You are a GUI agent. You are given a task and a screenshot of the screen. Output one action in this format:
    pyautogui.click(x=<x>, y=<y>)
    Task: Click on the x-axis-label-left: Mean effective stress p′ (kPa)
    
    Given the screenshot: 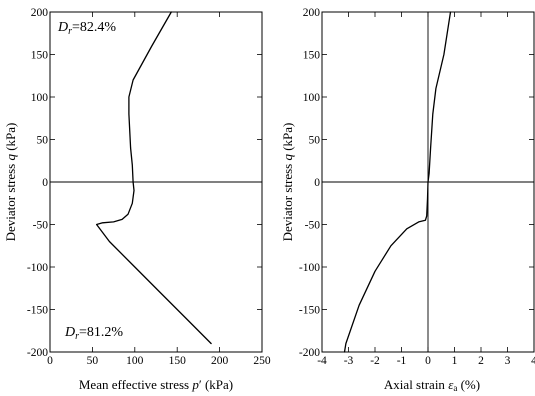 What is the action you would take?
    pyautogui.click(x=156, y=384)
    